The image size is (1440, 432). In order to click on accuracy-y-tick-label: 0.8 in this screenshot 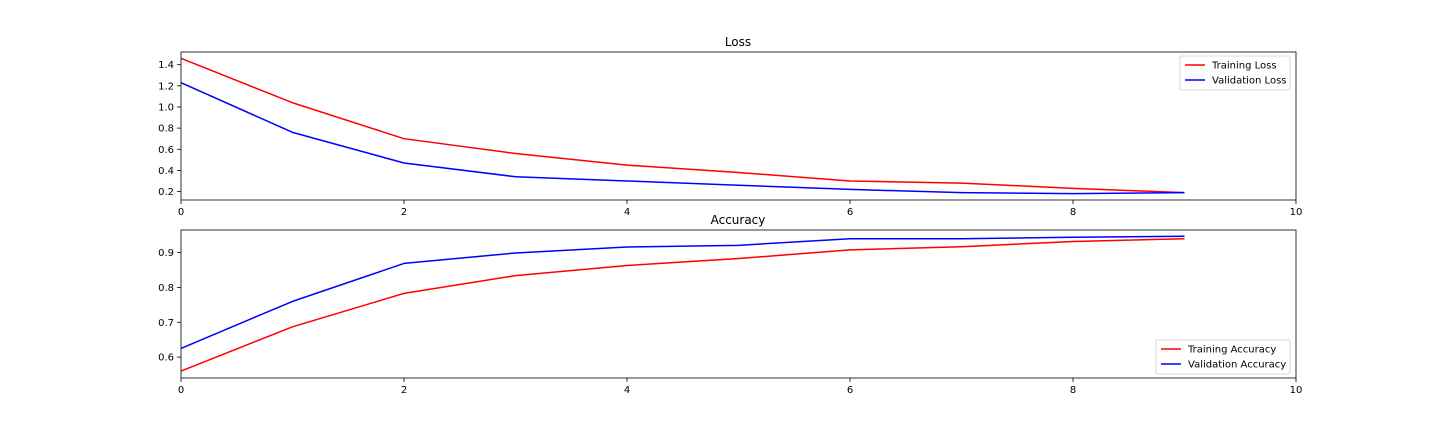, I will do `click(166, 288)`.